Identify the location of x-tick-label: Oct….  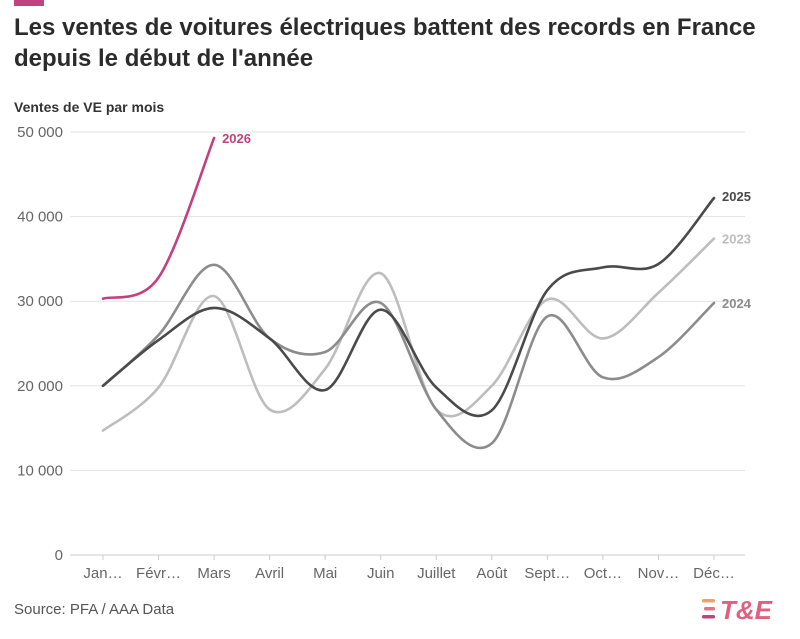
(603, 573).